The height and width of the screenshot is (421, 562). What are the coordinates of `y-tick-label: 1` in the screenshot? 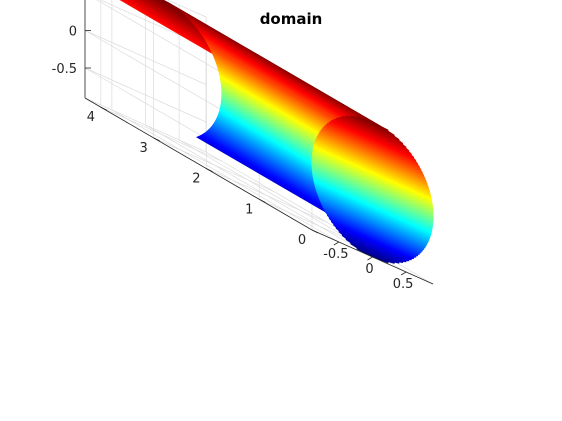 It's located at (249, 209).